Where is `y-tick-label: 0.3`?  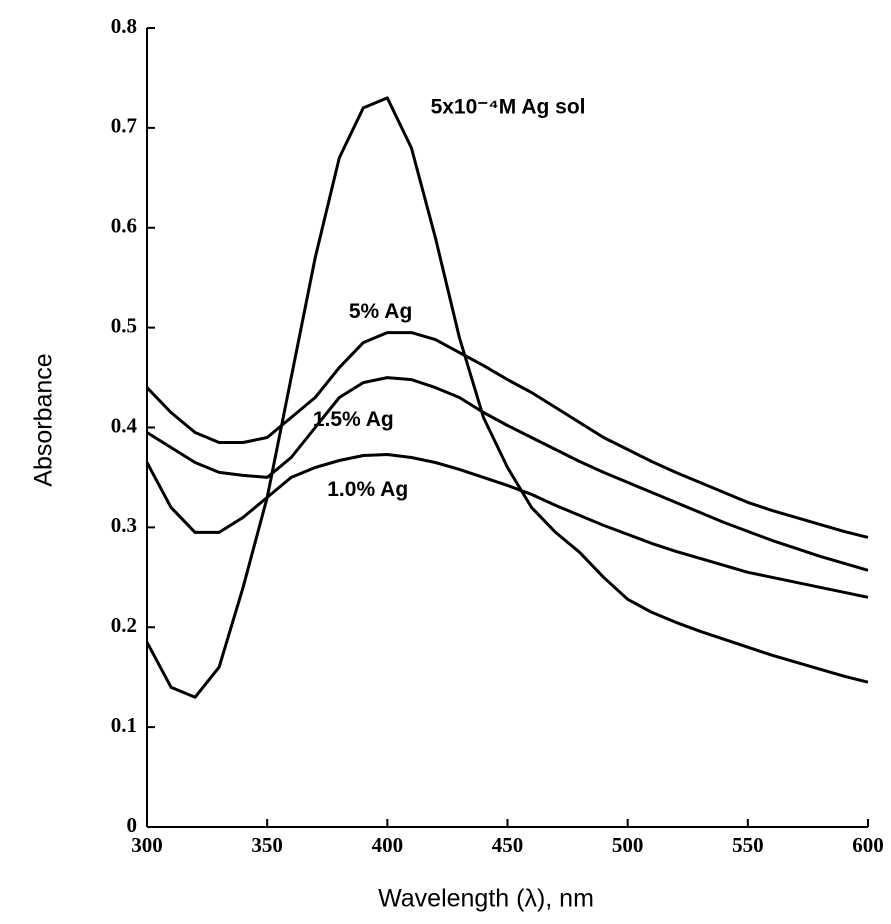
y-tick-label: 0.3 is located at coordinates (124, 525).